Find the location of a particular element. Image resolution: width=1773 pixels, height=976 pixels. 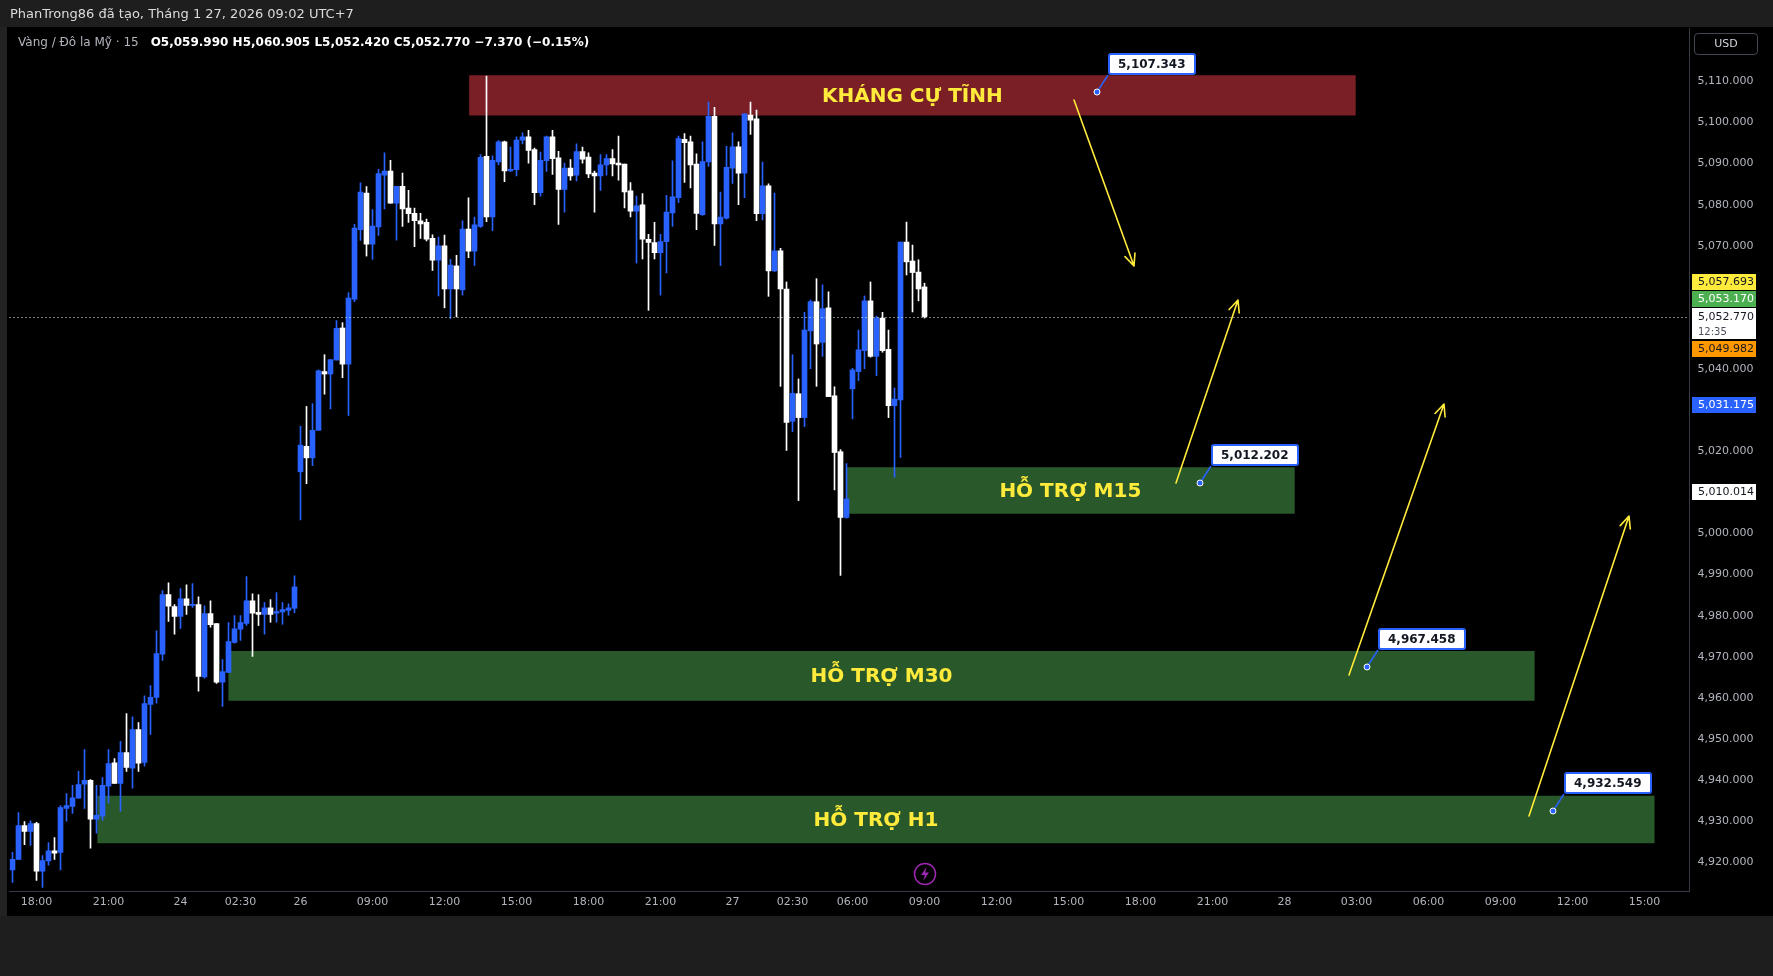

band-label: HỖ TRỢ H1 is located at coordinates (876, 817).